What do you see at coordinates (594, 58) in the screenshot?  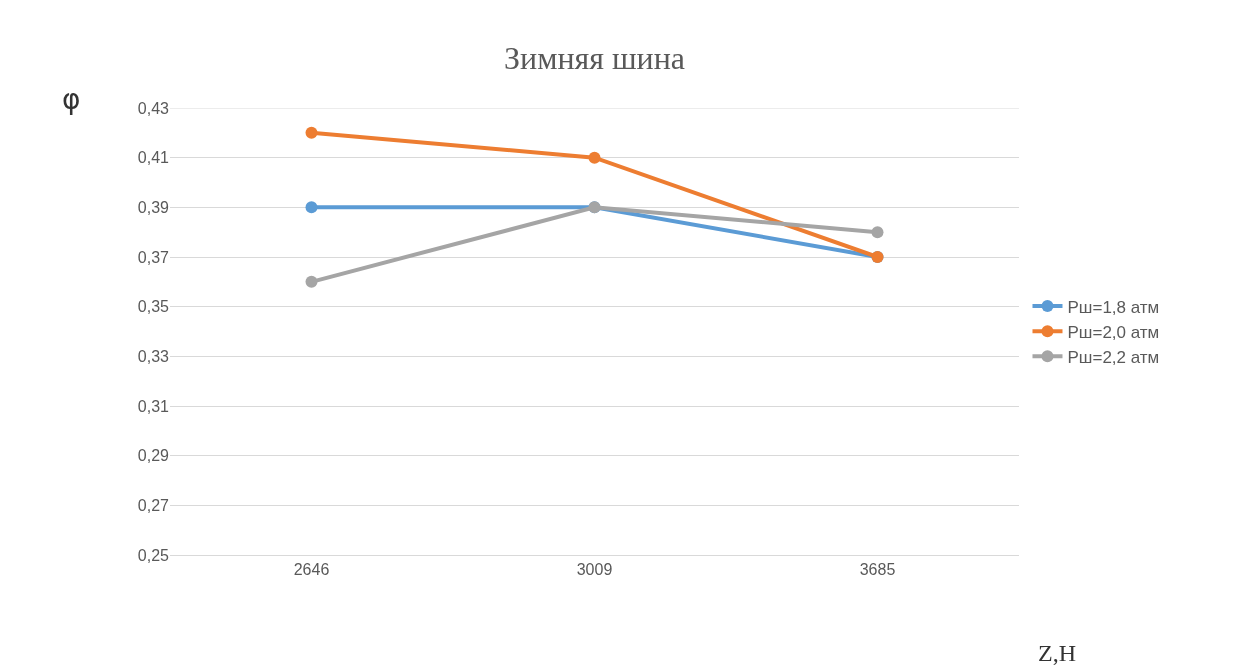 I see `chart-title: Зимняя шина` at bounding box center [594, 58].